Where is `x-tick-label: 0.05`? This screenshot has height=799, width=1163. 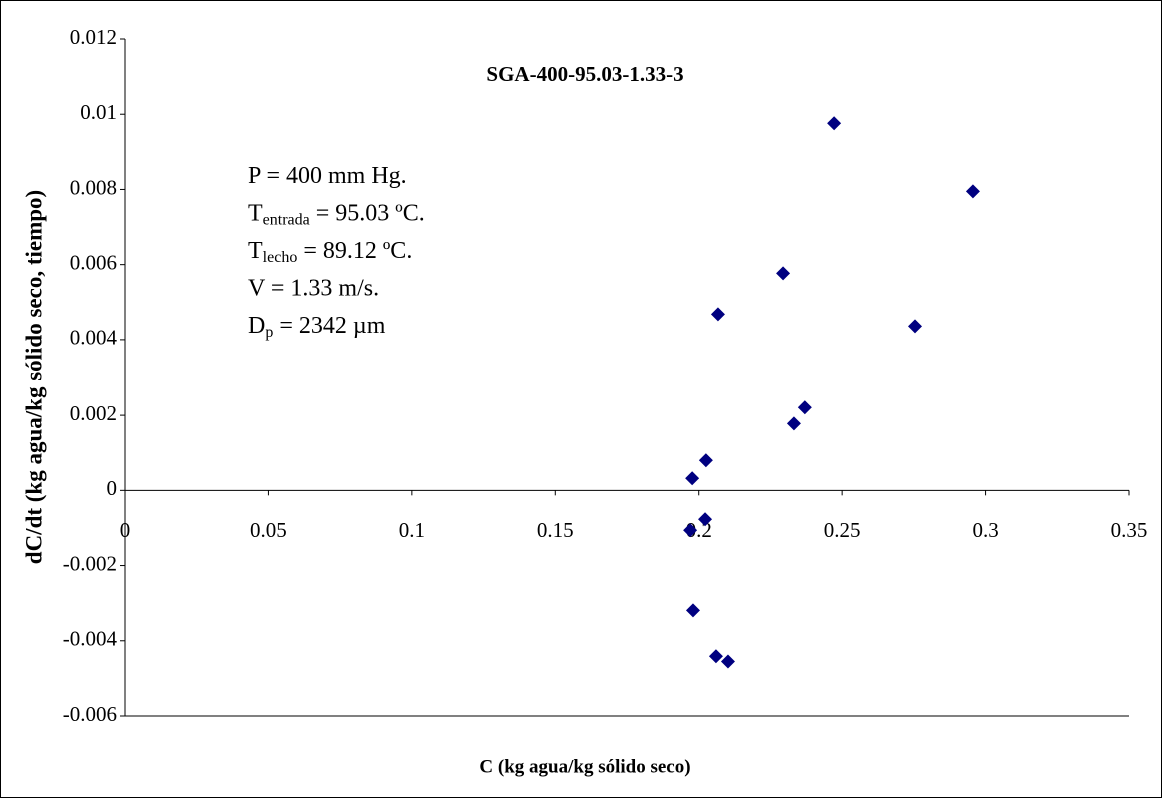
x-tick-label: 0.05 is located at coordinates (268, 530).